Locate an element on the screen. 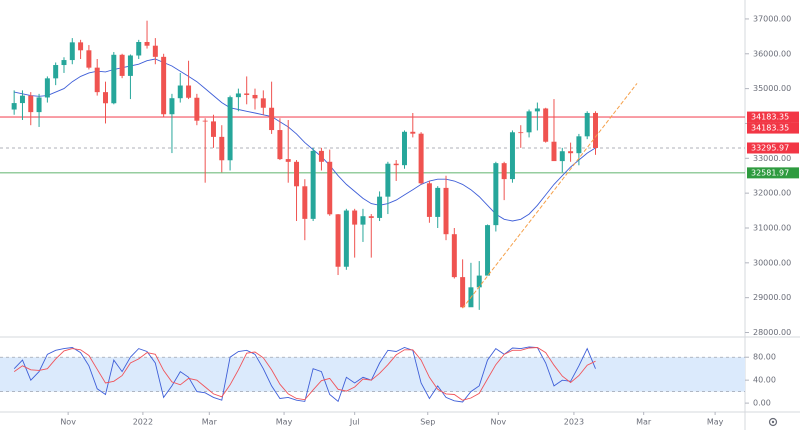 The image size is (800, 445). settings-icon is located at coordinates (773, 422).